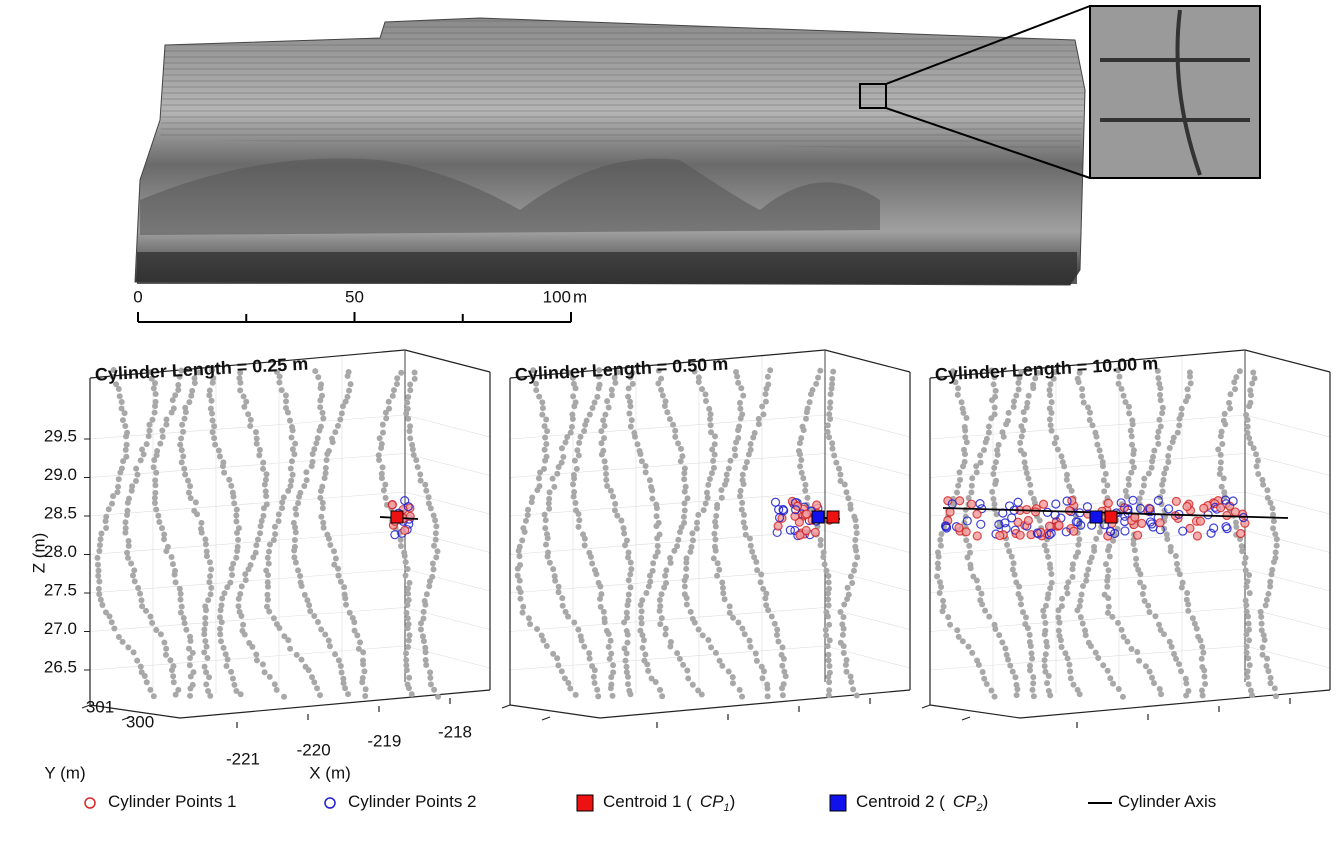 The width and height of the screenshot is (1340, 847). What do you see at coordinates (172, 801) in the screenshot?
I see `legend-label: Cylinder Points 1` at bounding box center [172, 801].